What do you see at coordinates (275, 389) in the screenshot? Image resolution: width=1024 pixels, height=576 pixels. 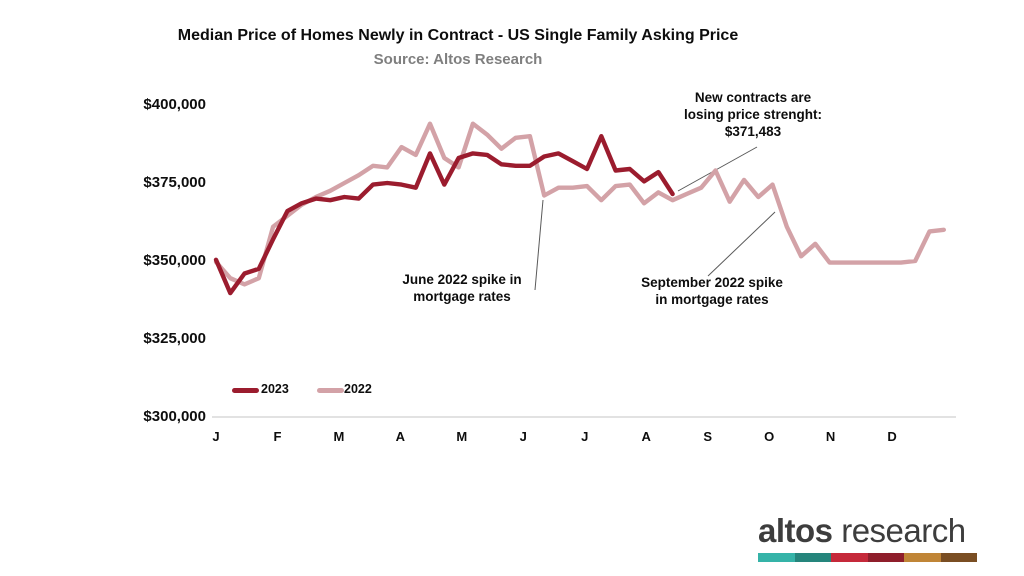 I see `legend-label-2023: 2023` at bounding box center [275, 389].